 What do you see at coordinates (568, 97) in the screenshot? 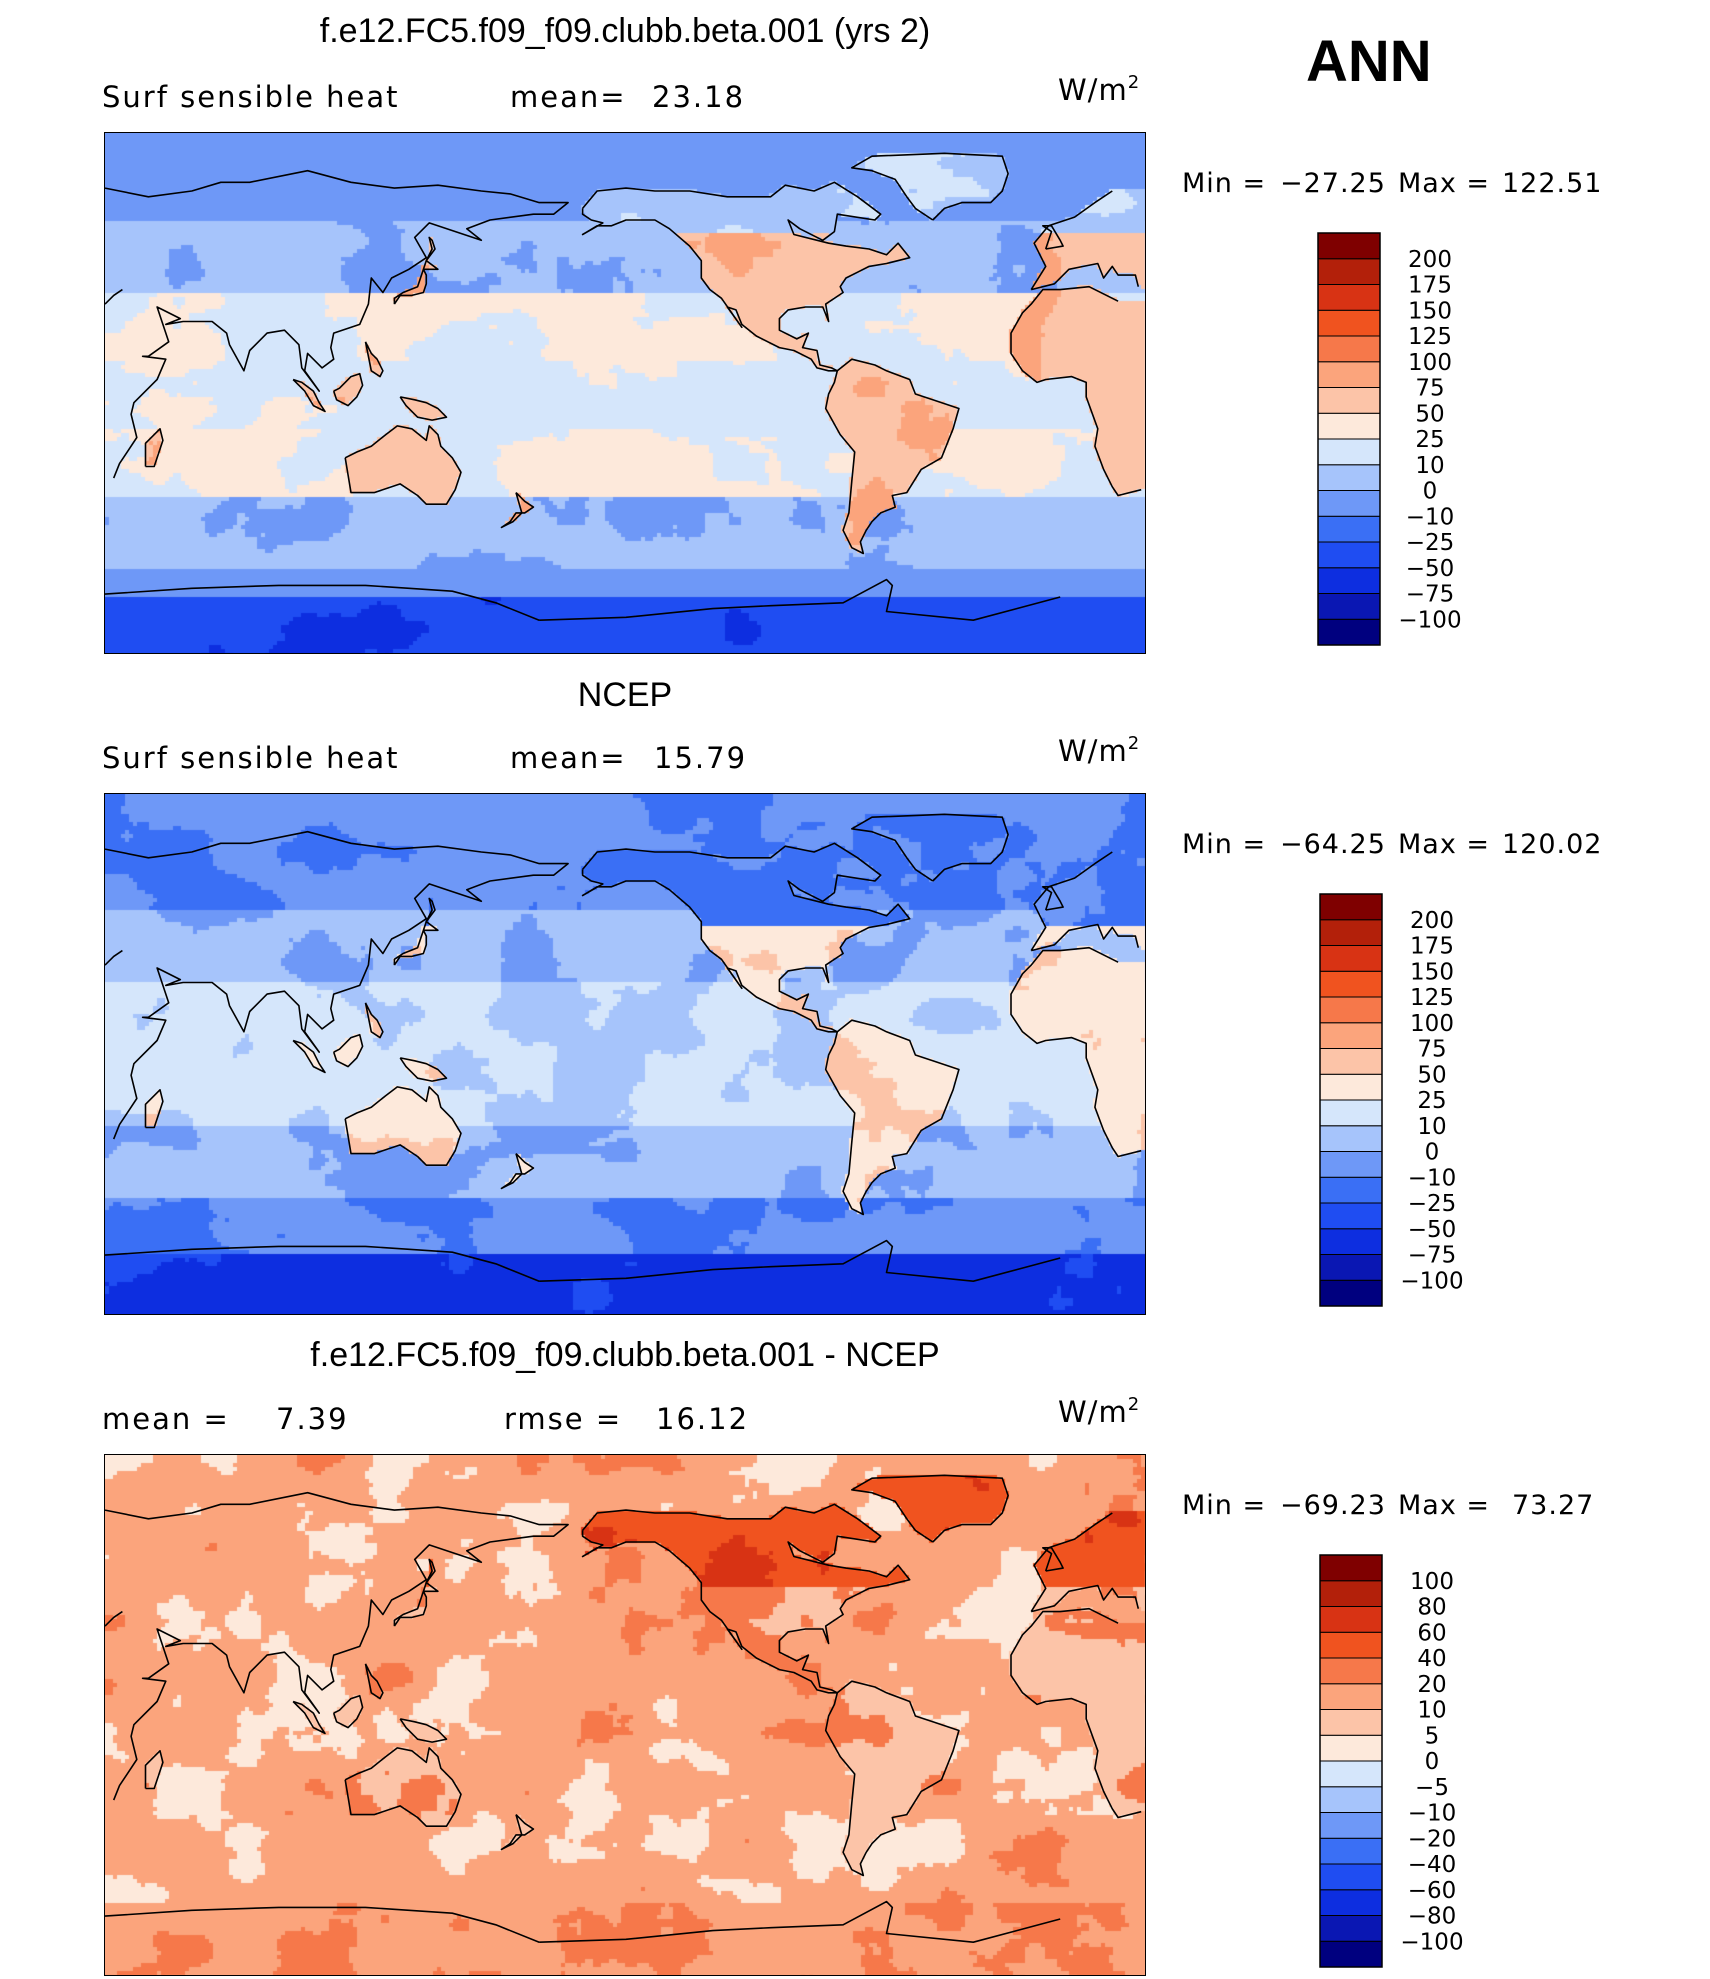
I see `mean-label: mean=` at bounding box center [568, 97].